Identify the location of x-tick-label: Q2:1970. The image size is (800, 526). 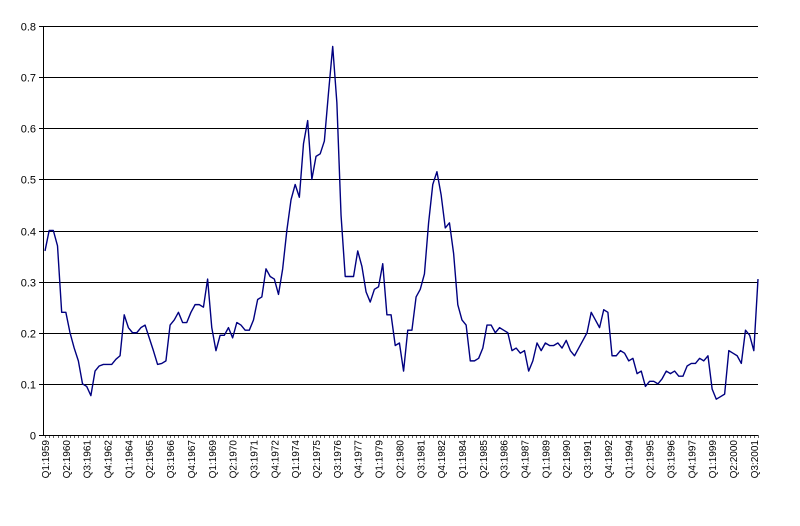
(234, 459).